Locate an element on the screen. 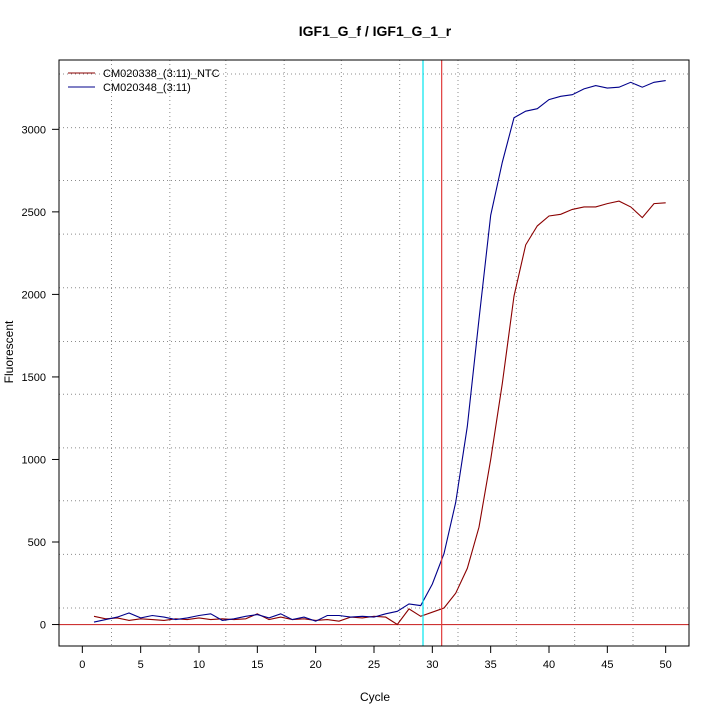  x-tick-label: 5 is located at coordinates (141, 665).